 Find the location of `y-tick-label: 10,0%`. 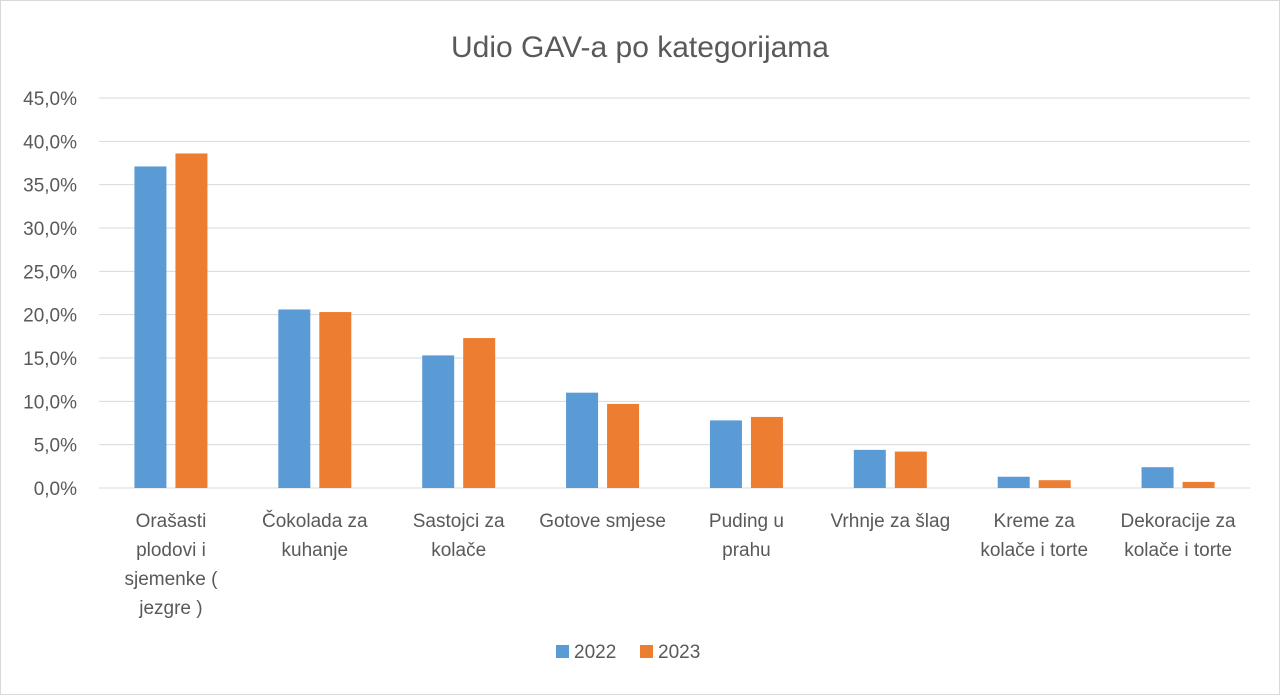

y-tick-label: 10,0% is located at coordinates (50, 402).